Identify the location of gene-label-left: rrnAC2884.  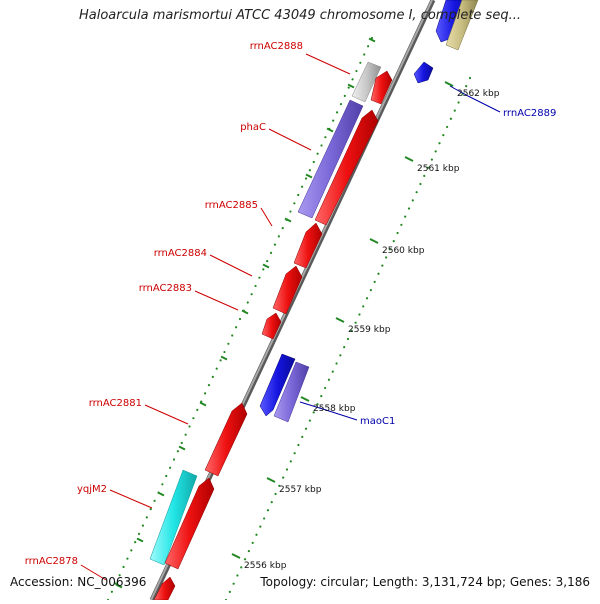
(180, 253).